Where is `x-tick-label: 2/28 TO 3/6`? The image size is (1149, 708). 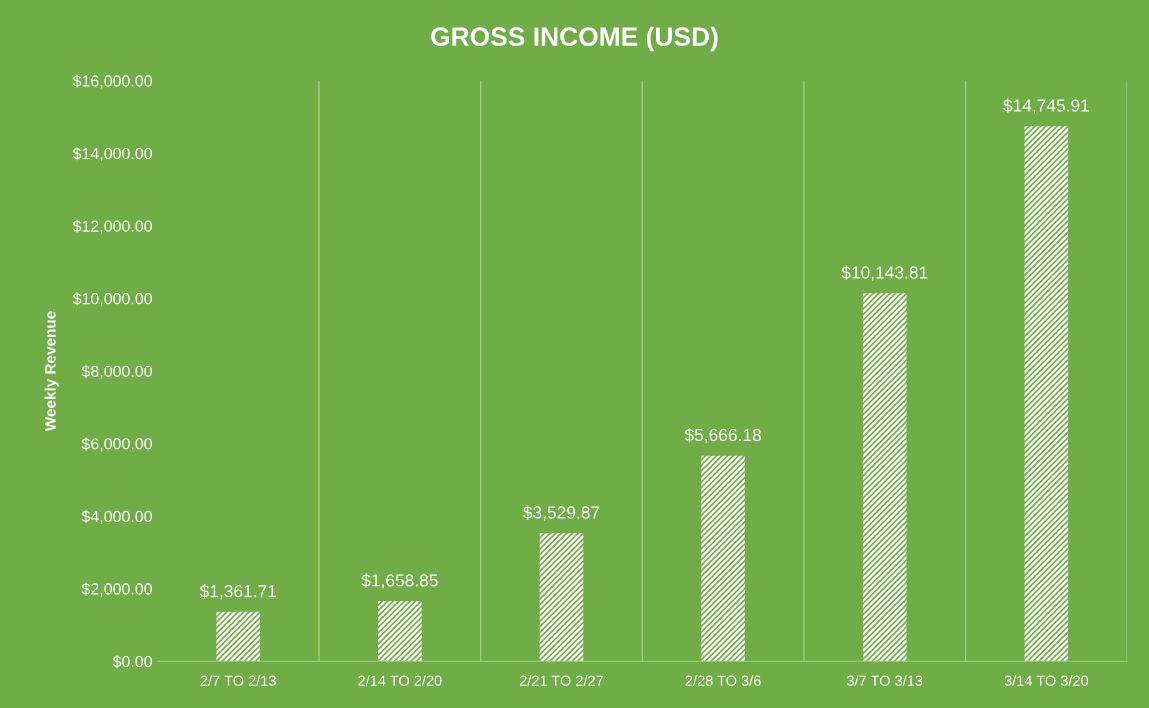
x-tick-label: 2/28 TO 3/6 is located at coordinates (723, 680).